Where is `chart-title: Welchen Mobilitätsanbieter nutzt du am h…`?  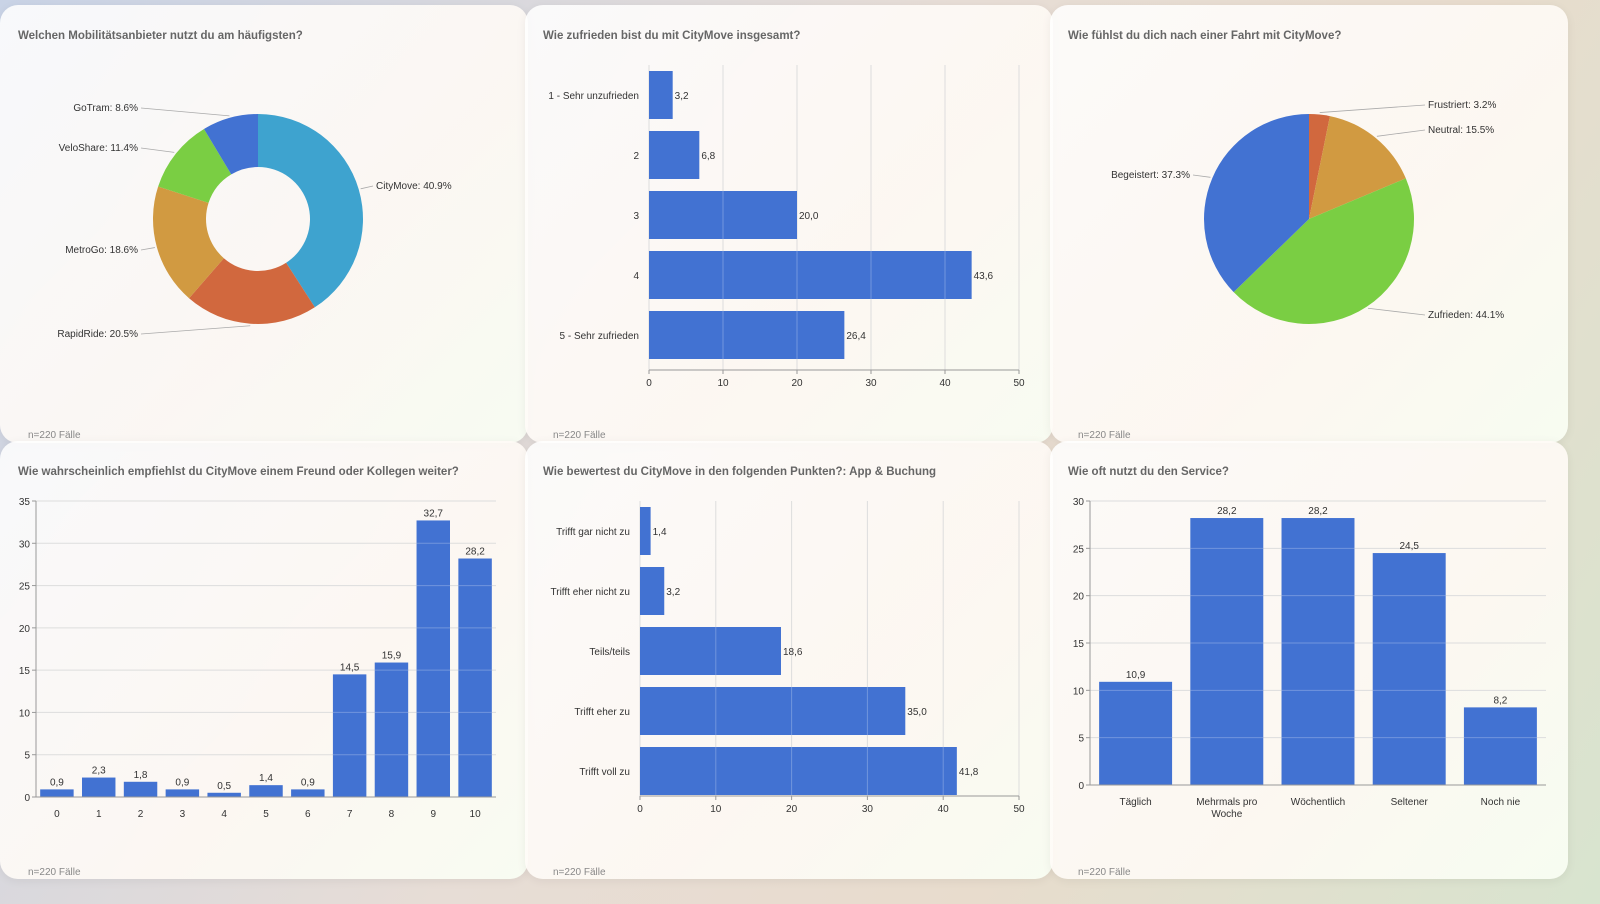
chart-title: Welchen Mobilitätsanbieter nutzt du am h… is located at coordinates (160, 36).